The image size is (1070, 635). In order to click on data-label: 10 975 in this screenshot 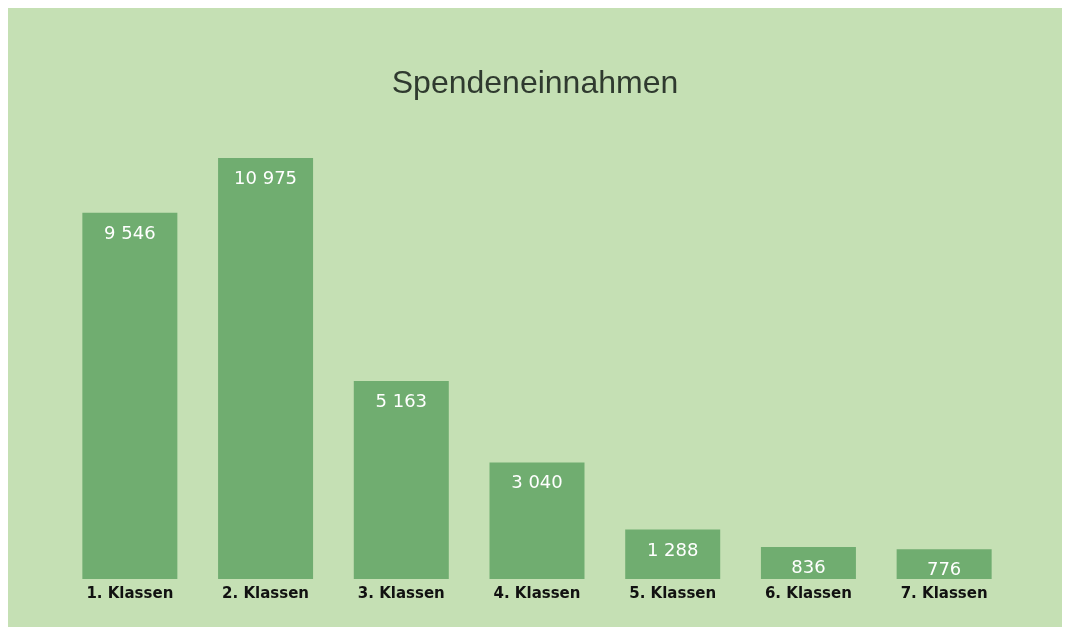, I will do `click(266, 177)`.